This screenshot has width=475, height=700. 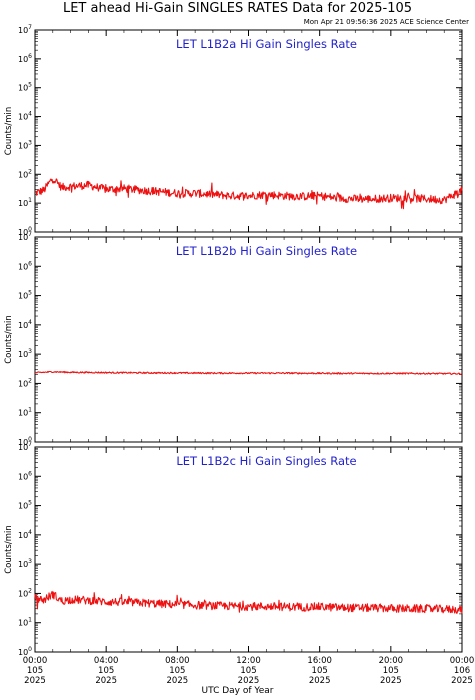 What do you see at coordinates (106, 661) in the screenshot?
I see `x-tick-time-label: 04:00` at bounding box center [106, 661].